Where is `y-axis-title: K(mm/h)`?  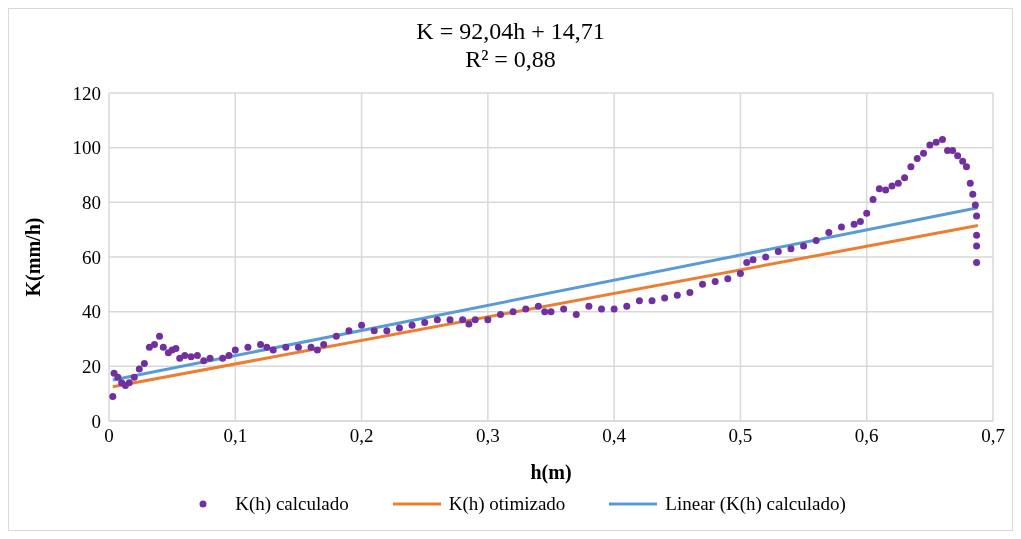 y-axis-title: K(mm/h) is located at coordinates (34, 257).